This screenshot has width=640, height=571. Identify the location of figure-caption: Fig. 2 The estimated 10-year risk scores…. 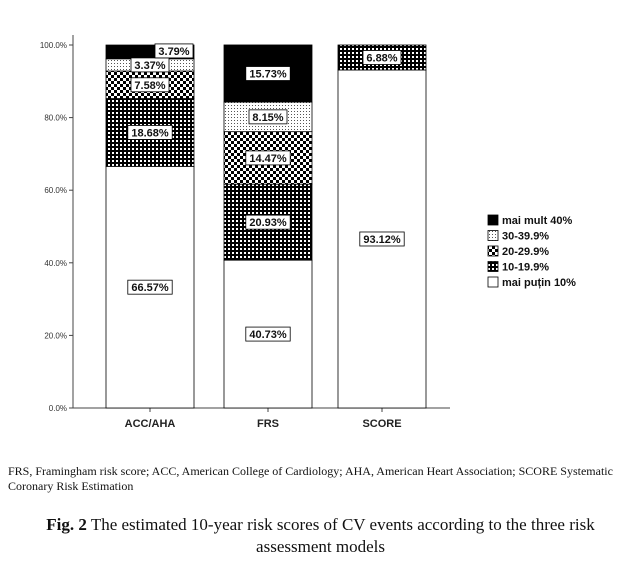
(320, 536).